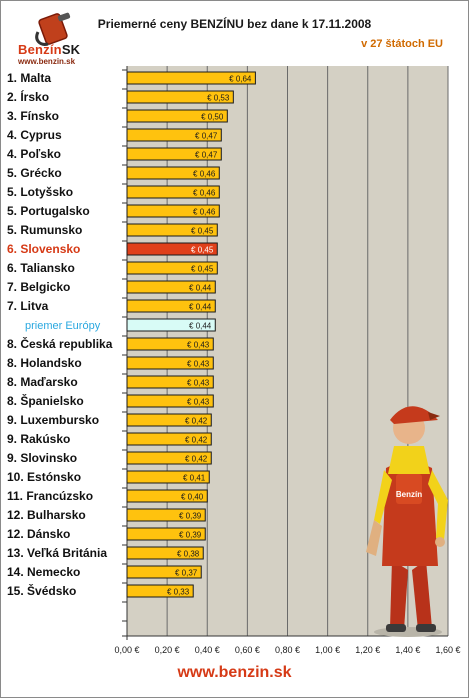 This screenshot has height=698, width=469. What do you see at coordinates (240, 79) in the screenshot?
I see `bar-value-label: € 0,64` at bounding box center [240, 79].